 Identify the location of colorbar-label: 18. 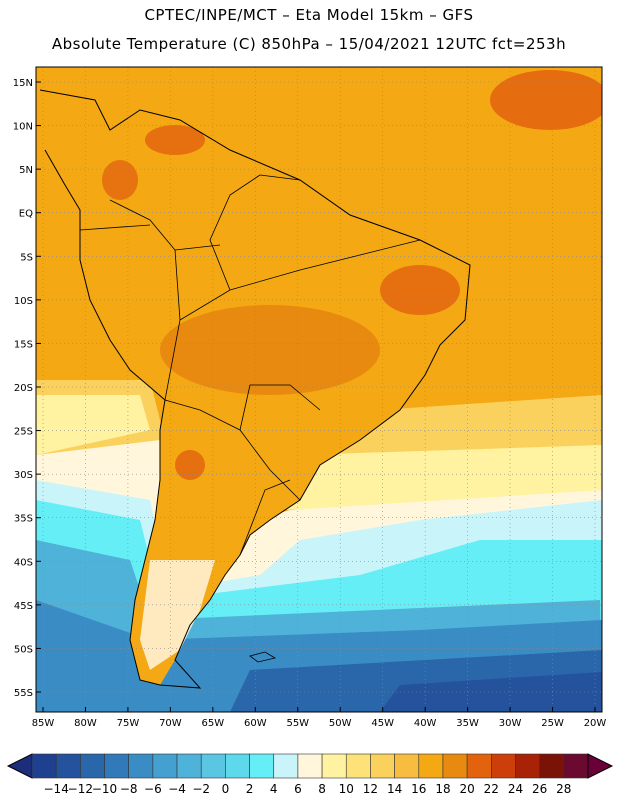
(442, 789).